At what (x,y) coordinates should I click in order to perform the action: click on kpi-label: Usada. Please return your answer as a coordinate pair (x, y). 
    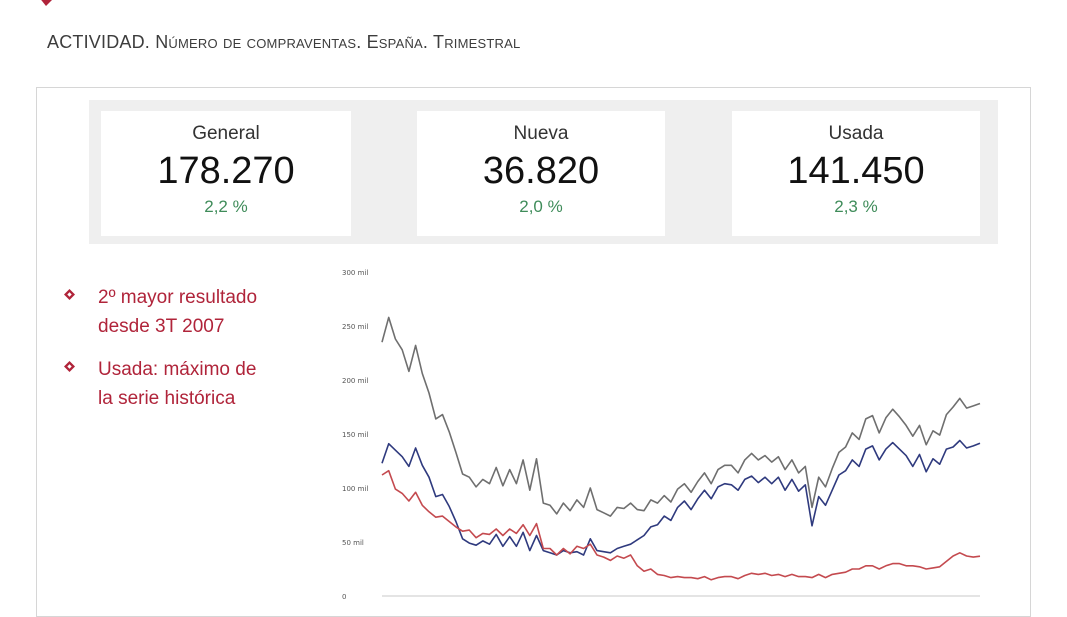
    Looking at the image, I should click on (856, 133).